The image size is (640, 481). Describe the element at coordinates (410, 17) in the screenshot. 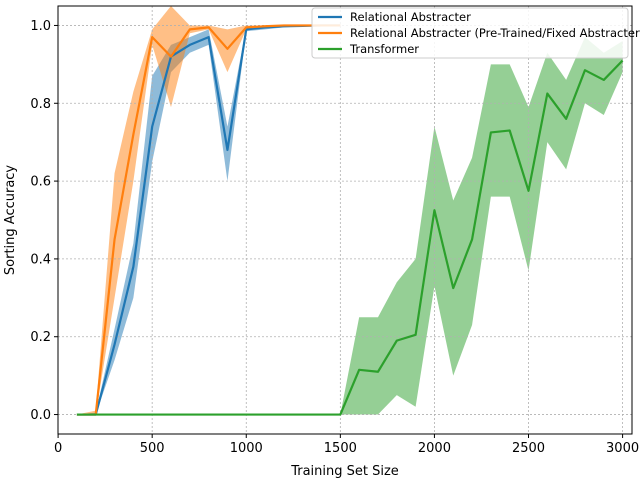

I see `legend-label-0: Relational Abstracter` at that location.